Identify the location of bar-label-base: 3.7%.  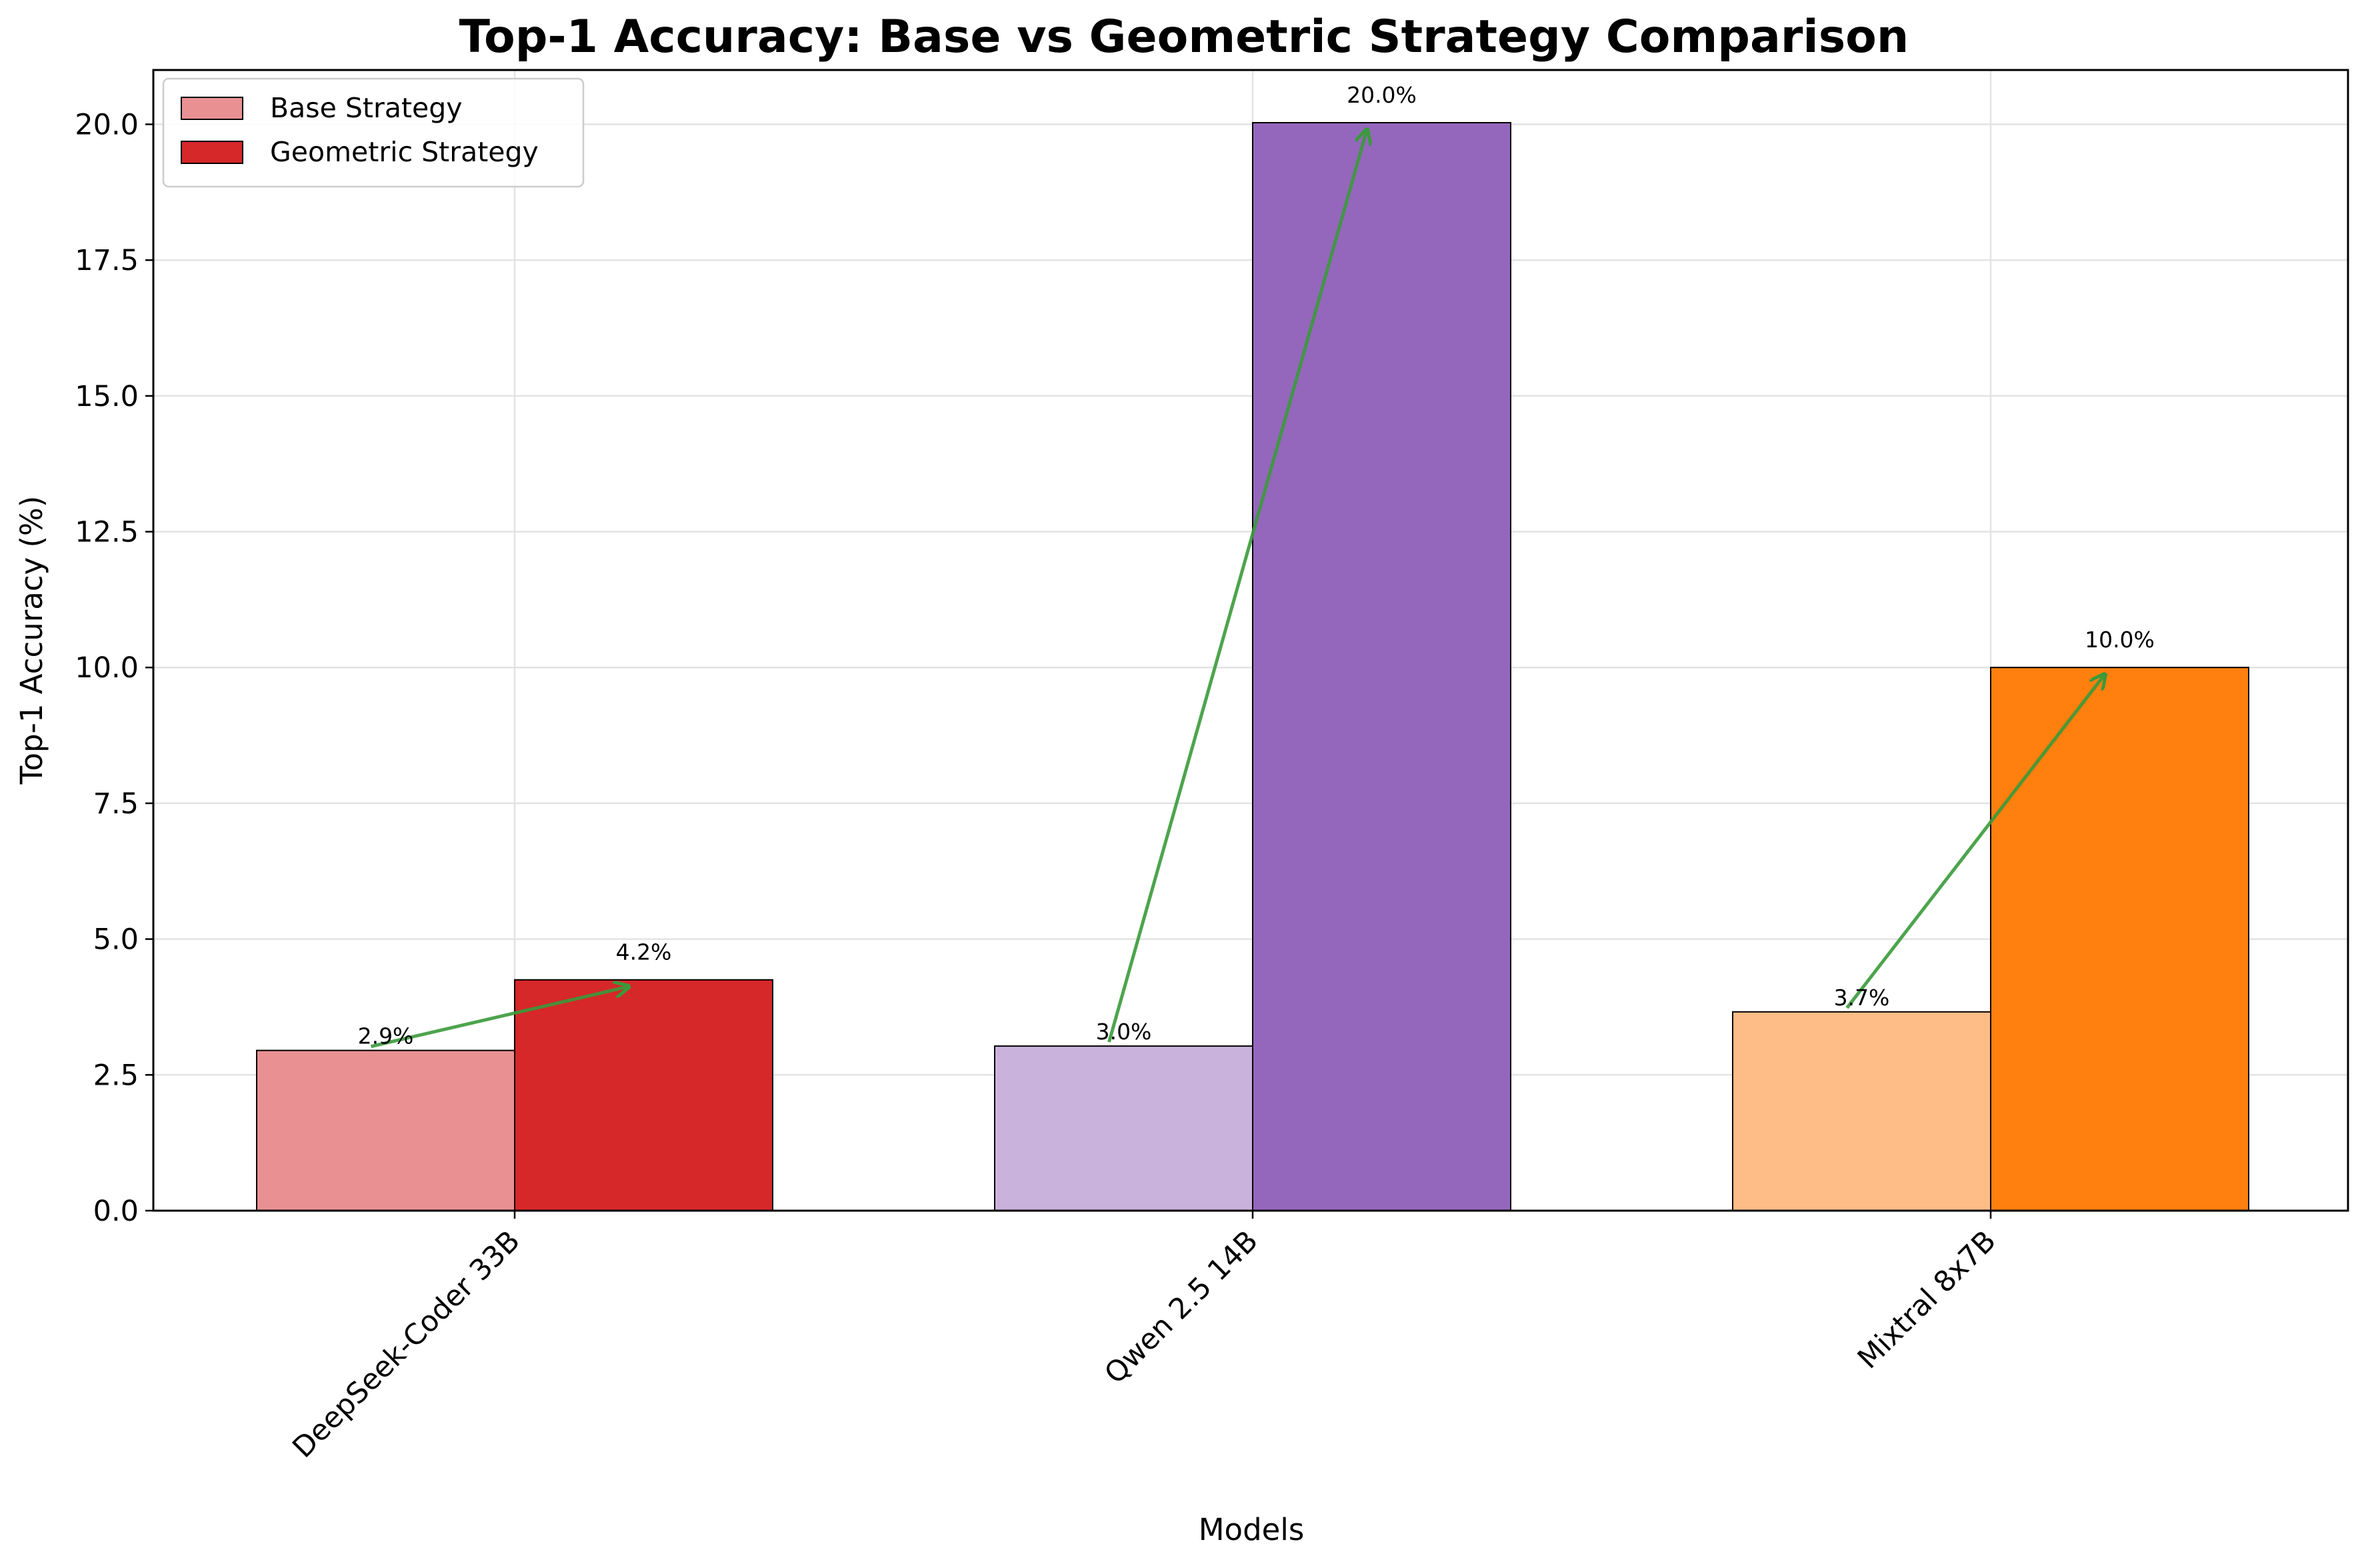
(1862, 998).